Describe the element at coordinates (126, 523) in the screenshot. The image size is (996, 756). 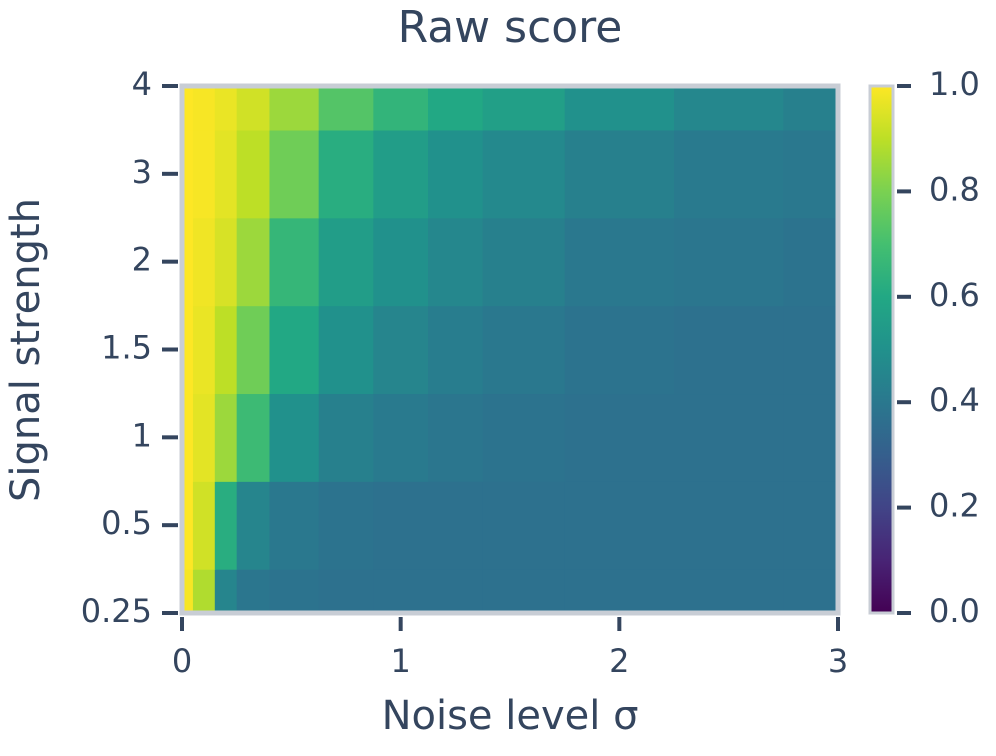
I see `y-tick-label: 0.5` at that location.